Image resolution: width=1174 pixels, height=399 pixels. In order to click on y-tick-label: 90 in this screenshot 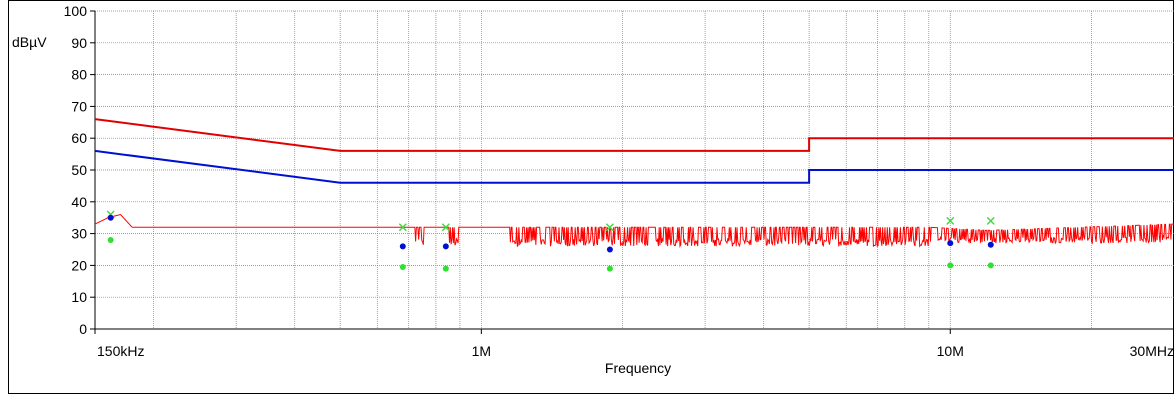, I will do `click(79, 43)`.